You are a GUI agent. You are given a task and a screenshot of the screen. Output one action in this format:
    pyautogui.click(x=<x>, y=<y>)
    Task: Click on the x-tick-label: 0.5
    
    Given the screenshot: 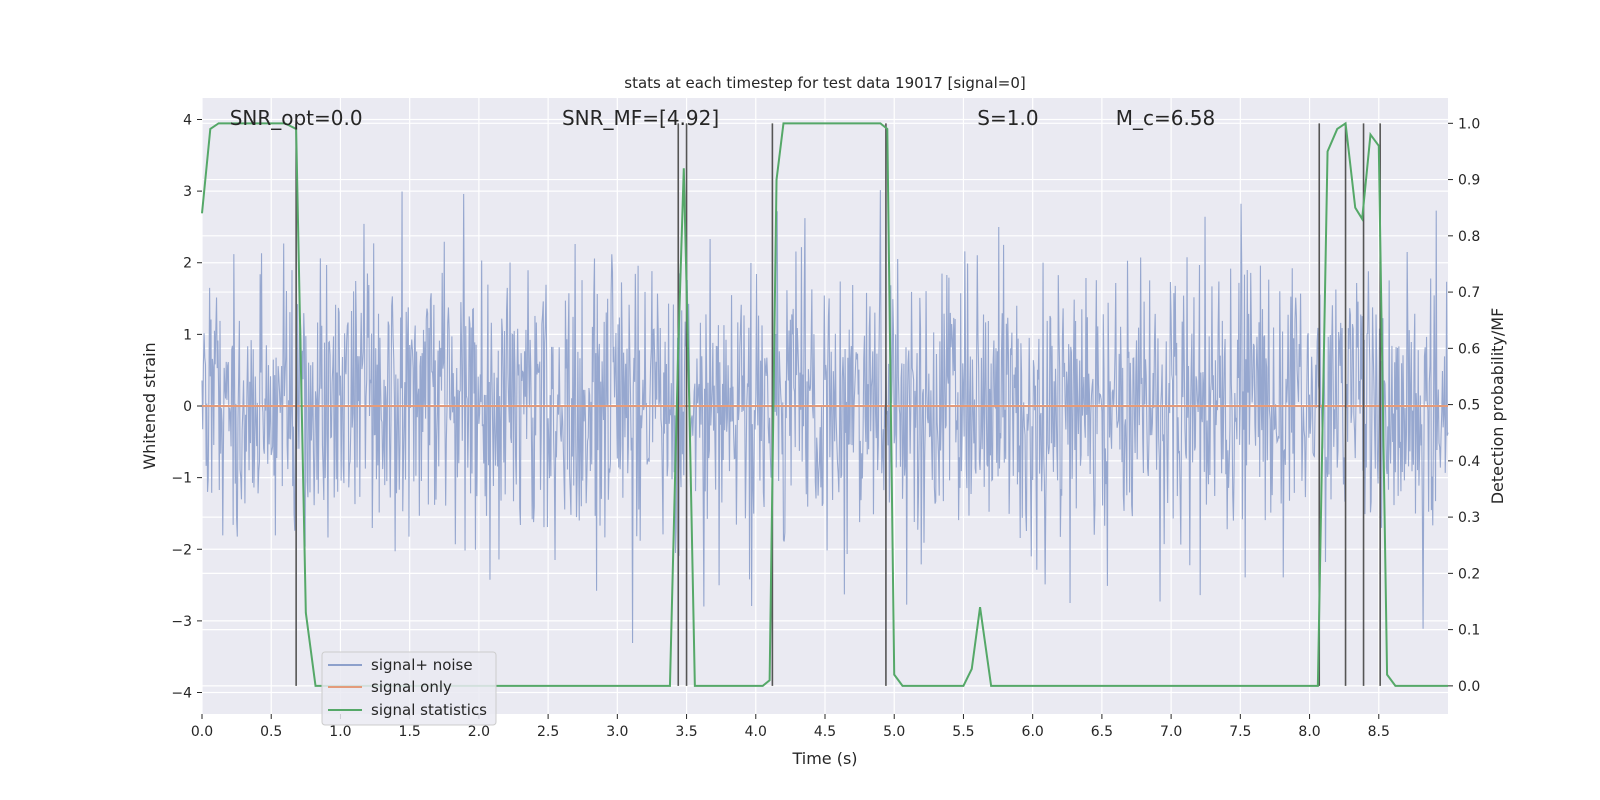 What is the action you would take?
    pyautogui.click(x=271, y=732)
    